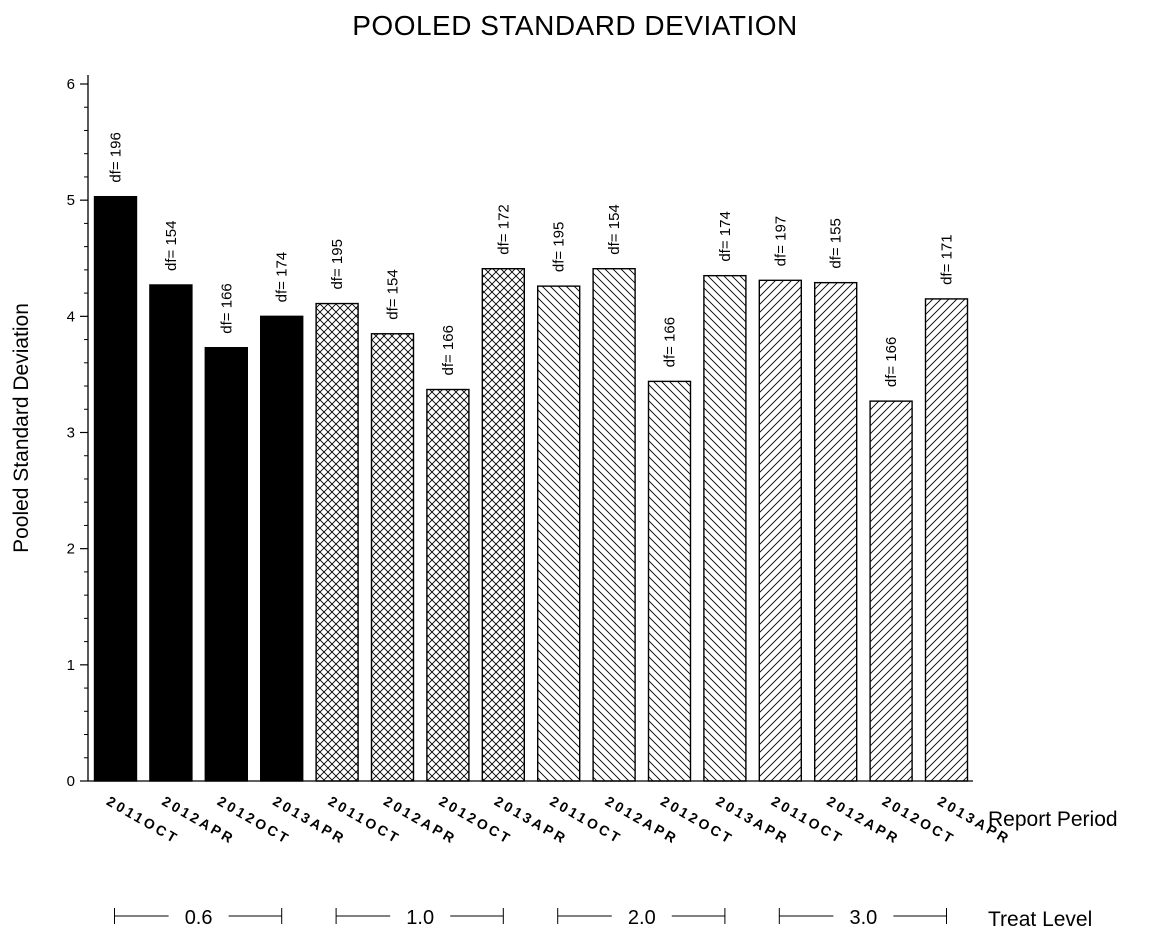 This screenshot has width=1152, height=933. I want to click on group-labels: 0.6 1.0 2.0 3.0, so click(530, 918).